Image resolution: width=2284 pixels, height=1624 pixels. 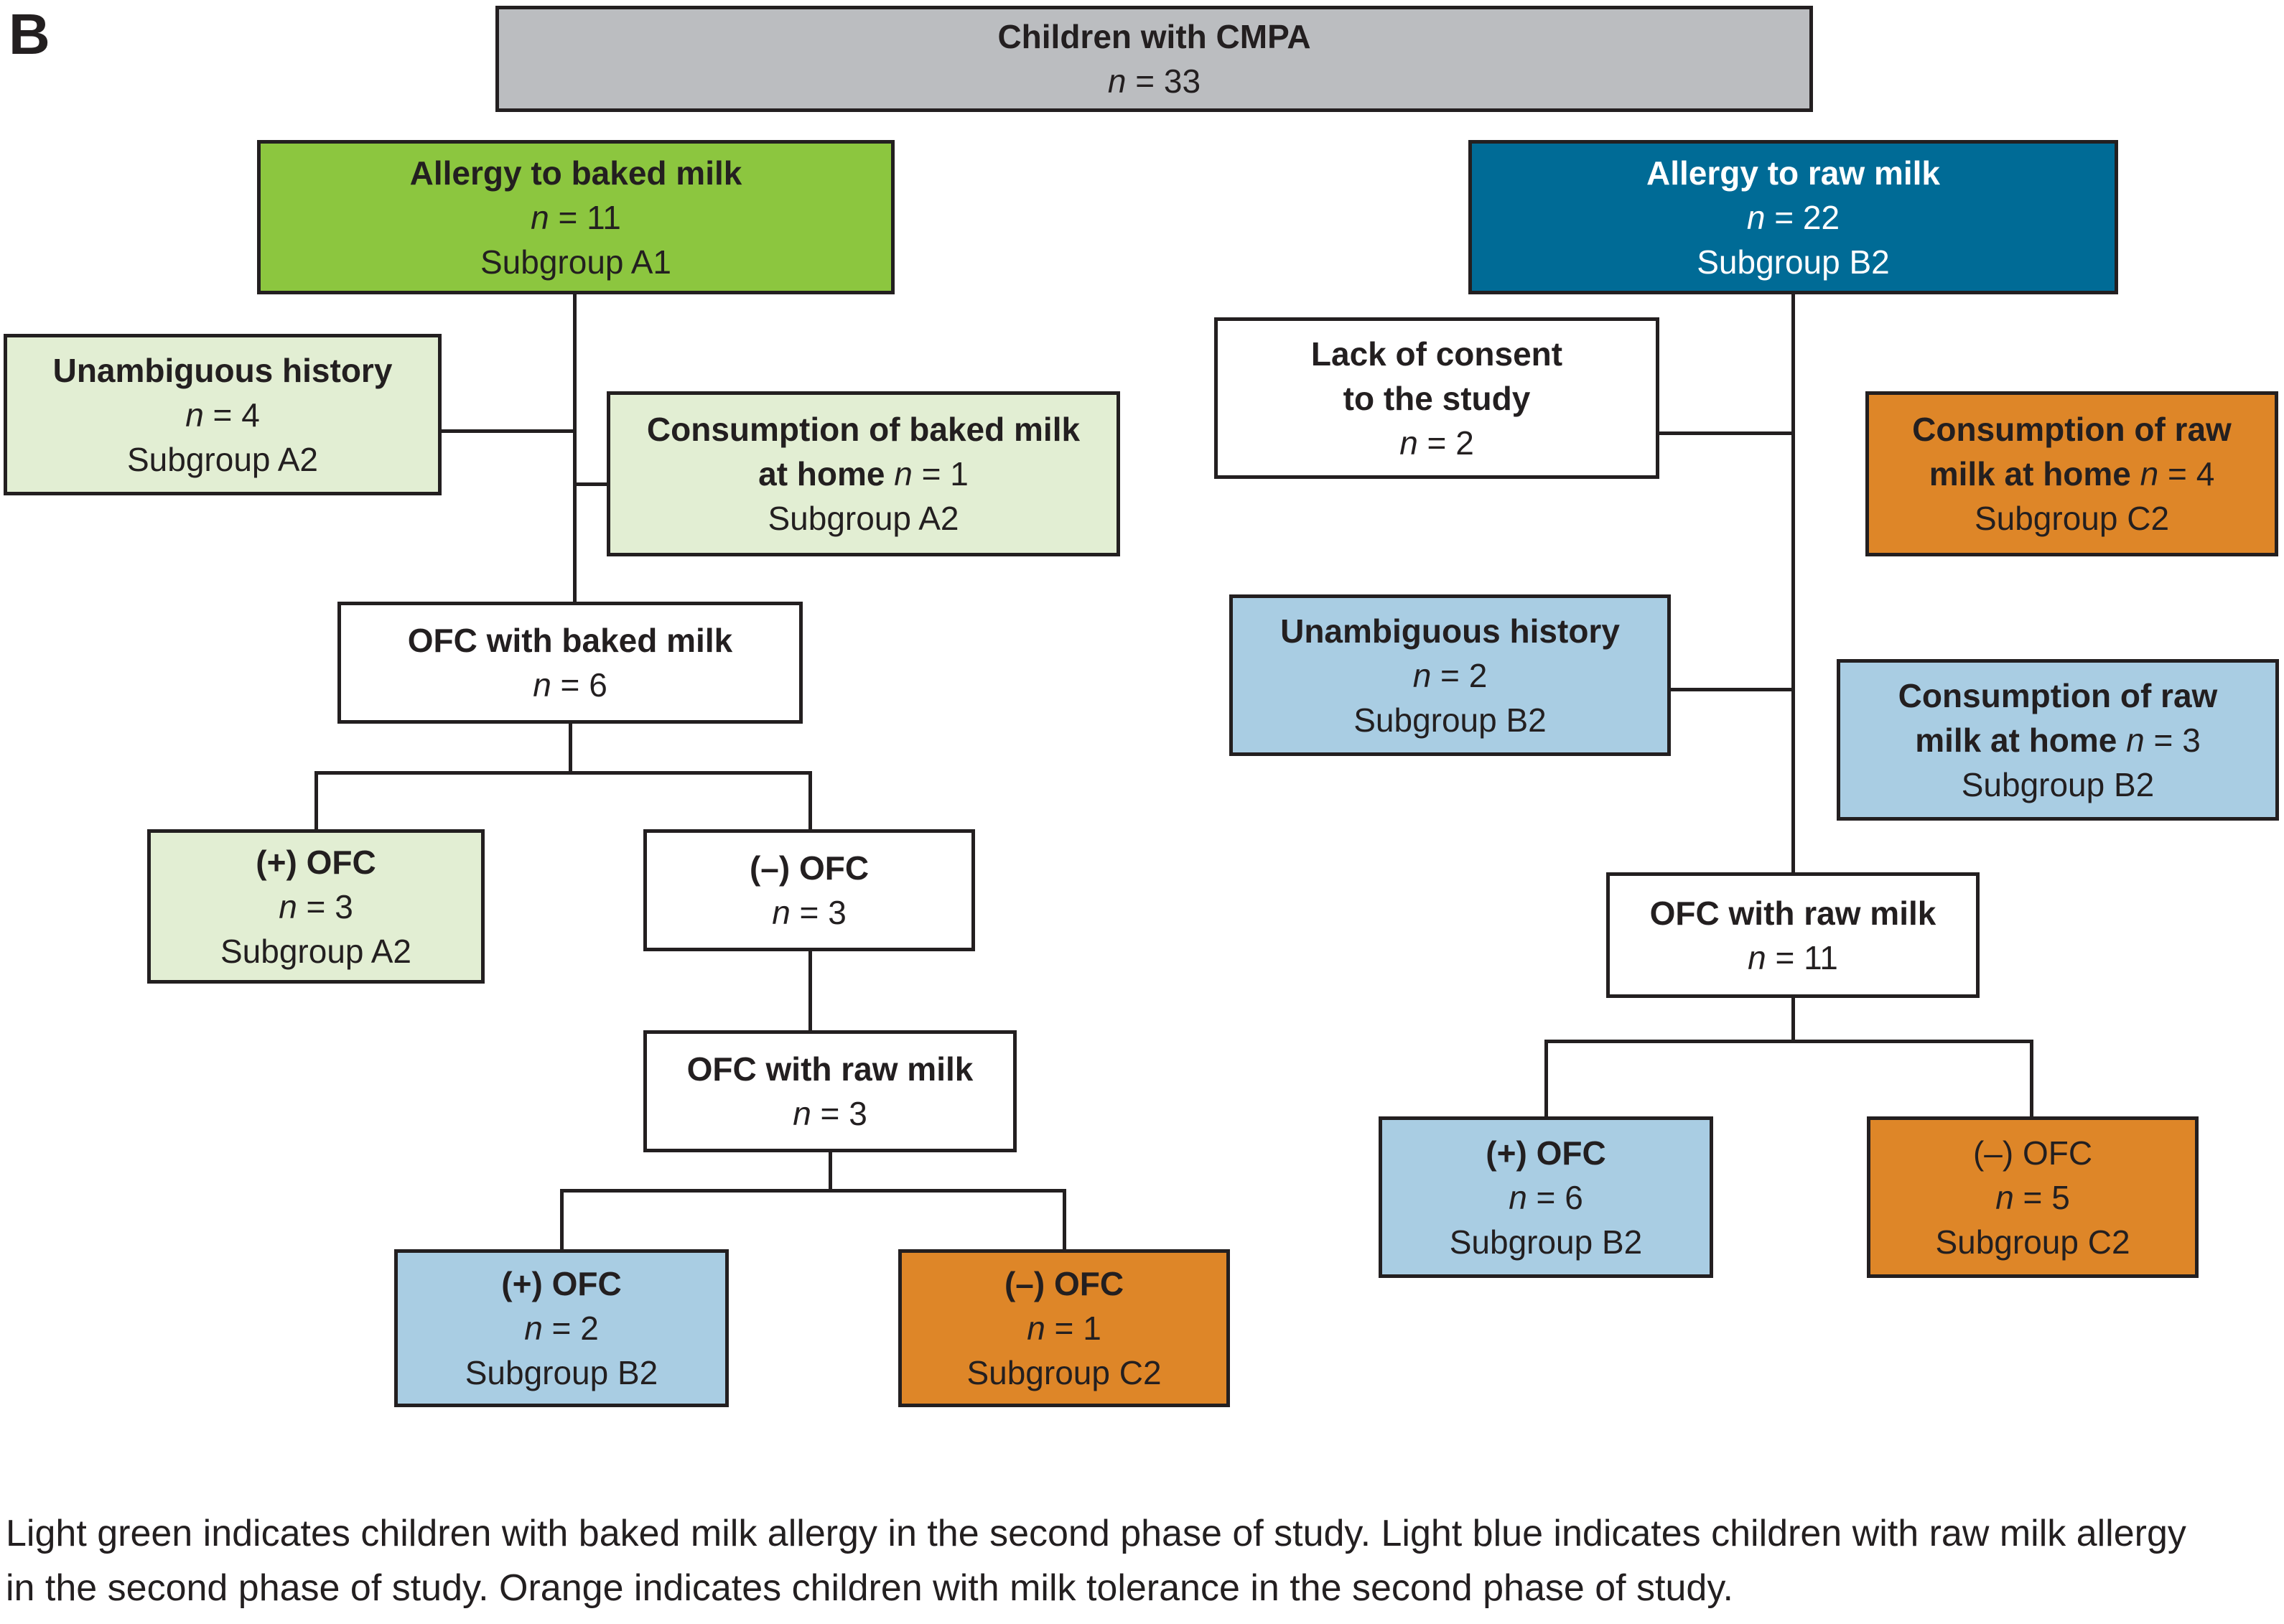 What do you see at coordinates (561, 1328) in the screenshot?
I see `node-positive-ofc-b2-small: (+) OFC n = 2 Subgroup B2` at bounding box center [561, 1328].